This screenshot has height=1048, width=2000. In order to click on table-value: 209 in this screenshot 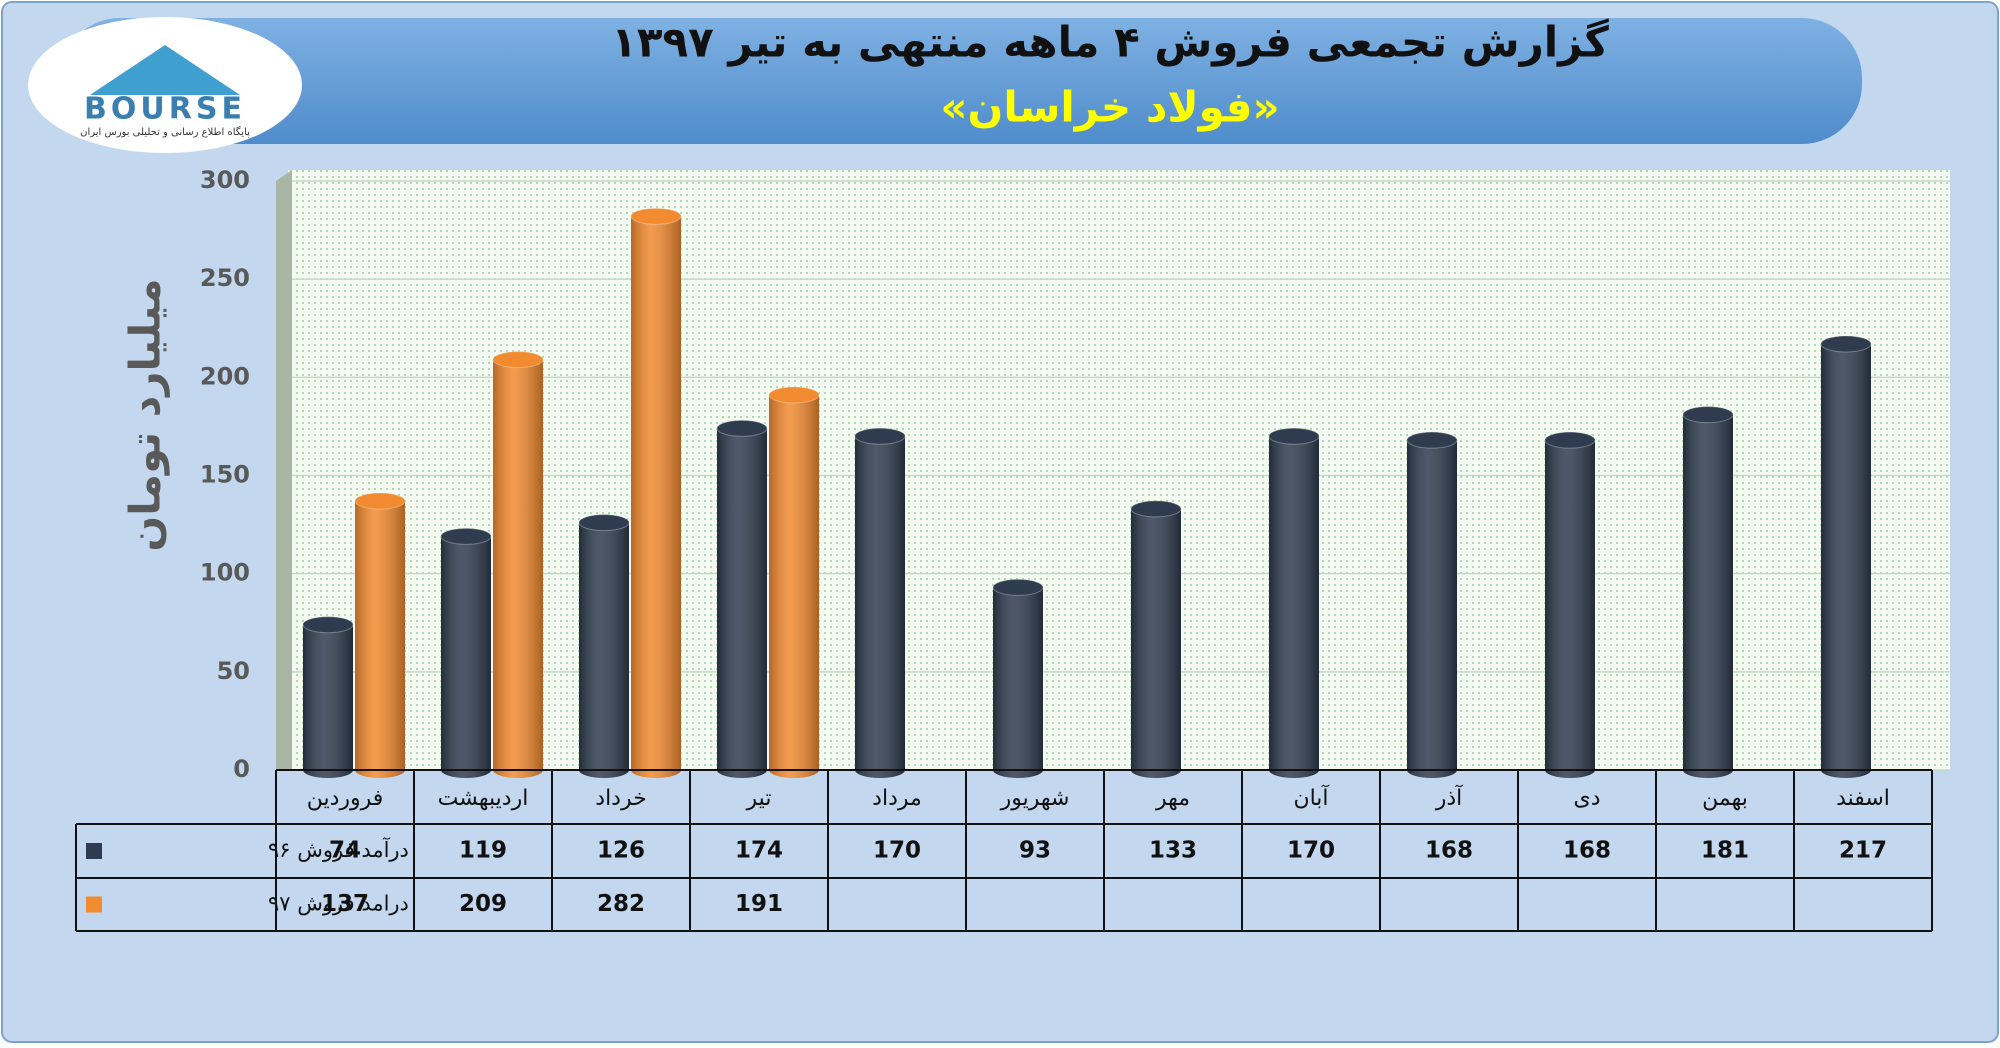, I will do `click(483, 904)`.